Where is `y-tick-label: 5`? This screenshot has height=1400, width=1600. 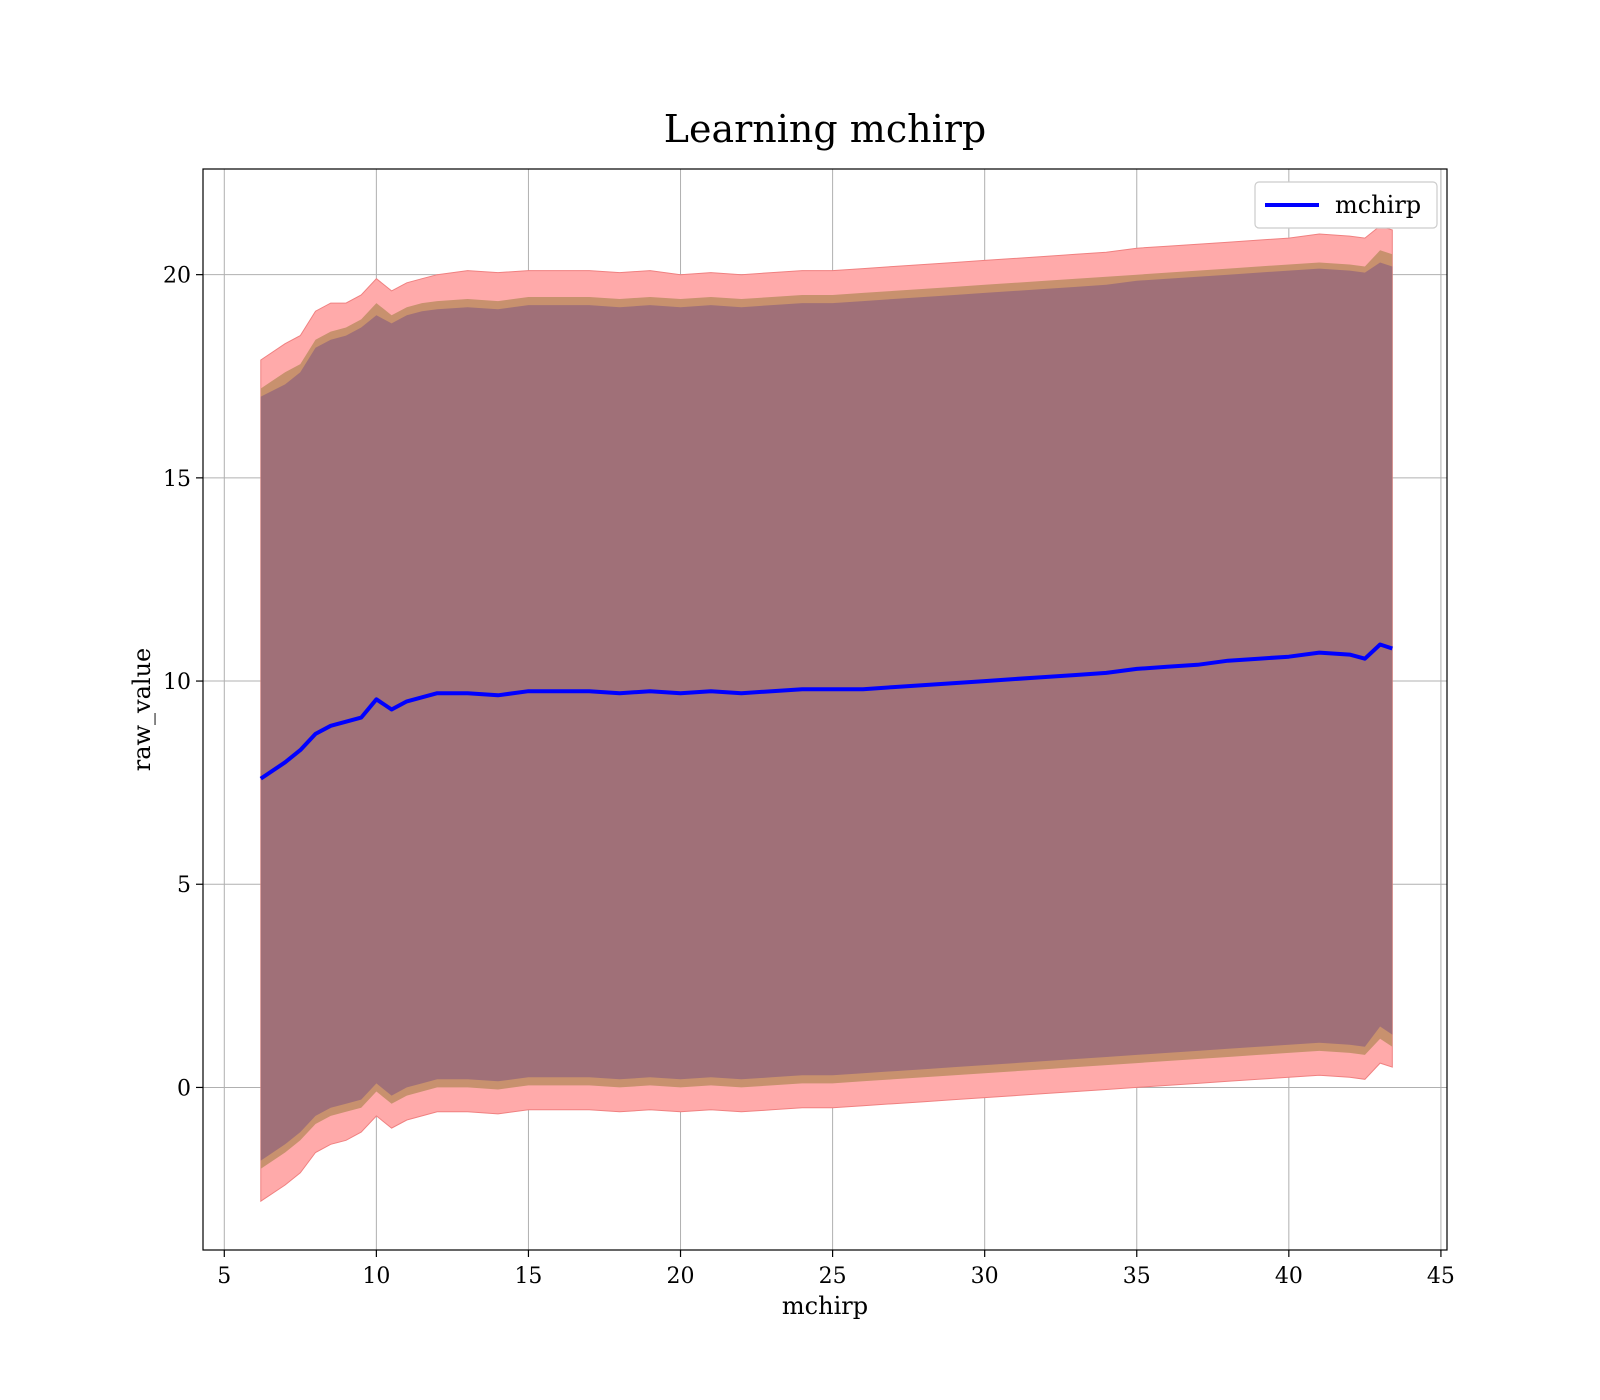 y-tick-label: 5 is located at coordinates (184, 885).